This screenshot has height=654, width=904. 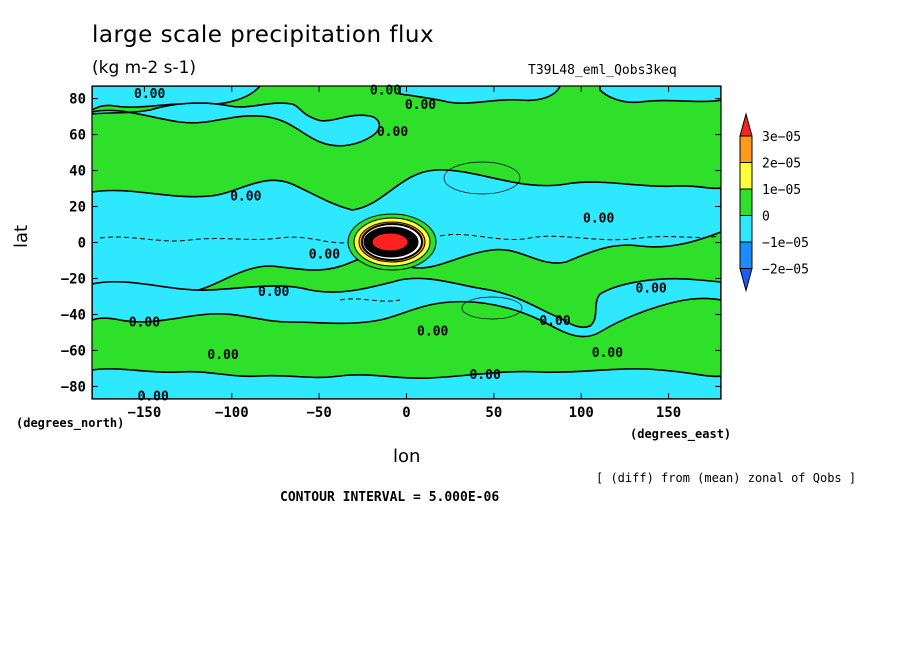 I want to click on legend-label: 0, so click(x=766, y=217).